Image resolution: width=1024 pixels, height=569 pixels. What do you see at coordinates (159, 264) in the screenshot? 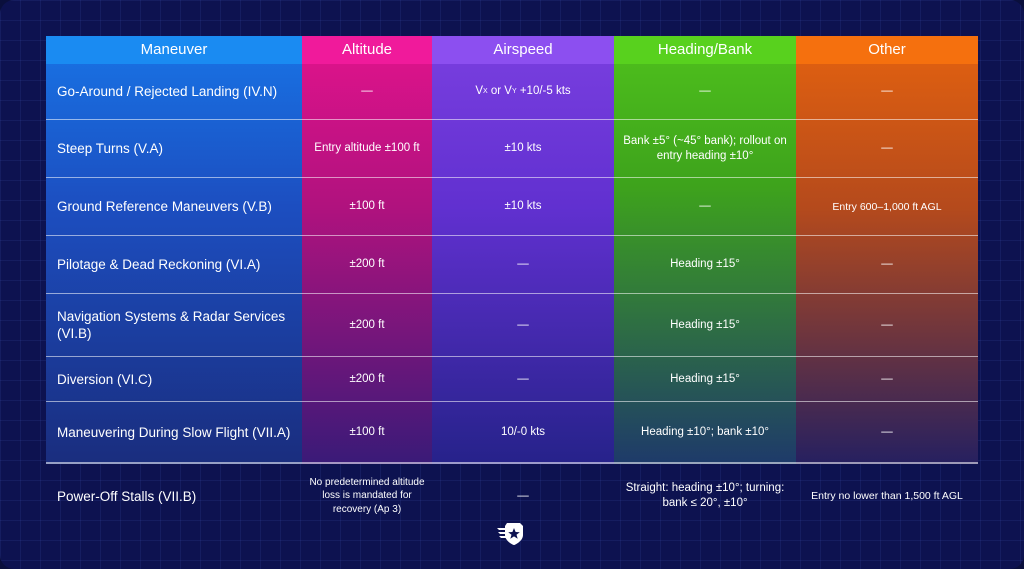
I see `maneuver-cell: Pilotage & Dead Reckoning (VI.A)` at bounding box center [159, 264].